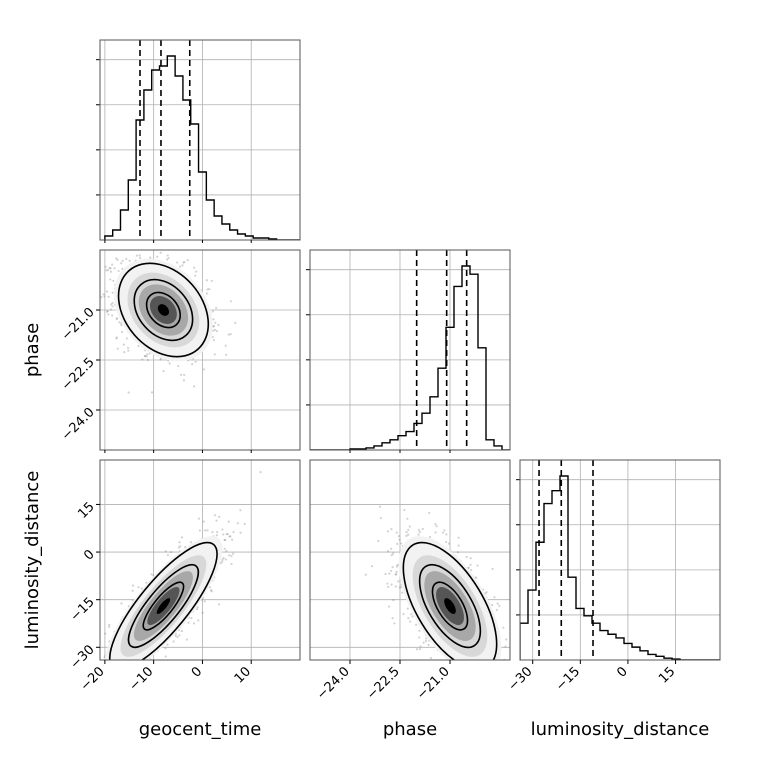 The image size is (760, 760). What do you see at coordinates (83, 610) in the screenshot?
I see `y-tick-label-luminosity_distance: −15` at bounding box center [83, 610].